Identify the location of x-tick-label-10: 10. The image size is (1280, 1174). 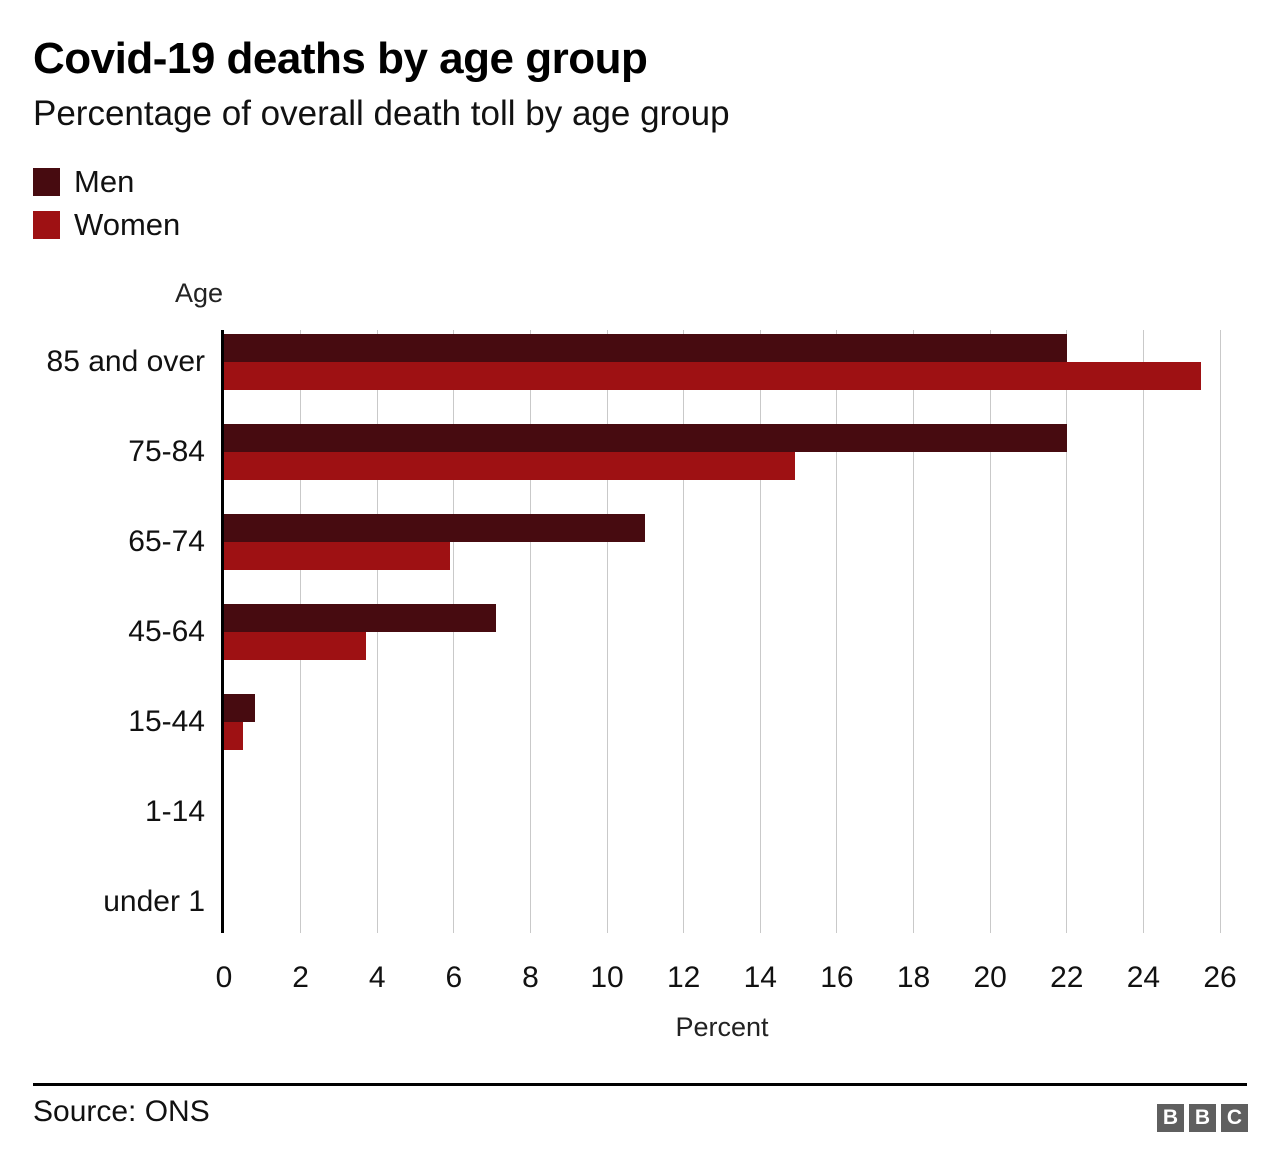
(607, 977).